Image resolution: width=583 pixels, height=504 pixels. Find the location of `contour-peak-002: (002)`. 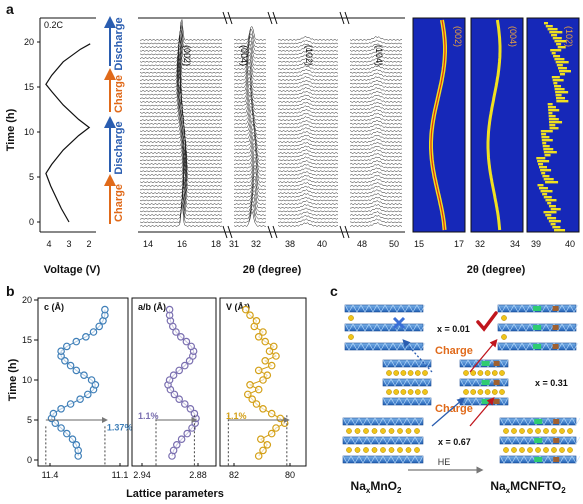

contour-peak-002: (002) is located at coordinates (458, 36).